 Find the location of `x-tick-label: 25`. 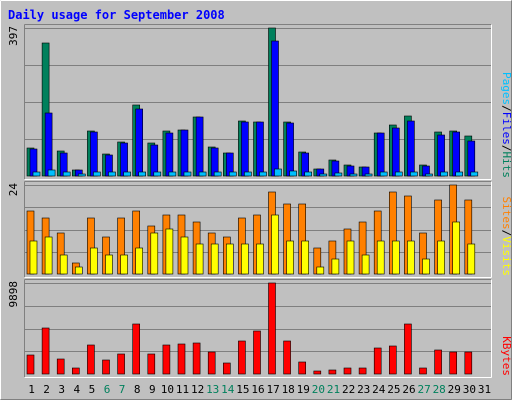

x-tick-label: 25 is located at coordinates (393, 389).